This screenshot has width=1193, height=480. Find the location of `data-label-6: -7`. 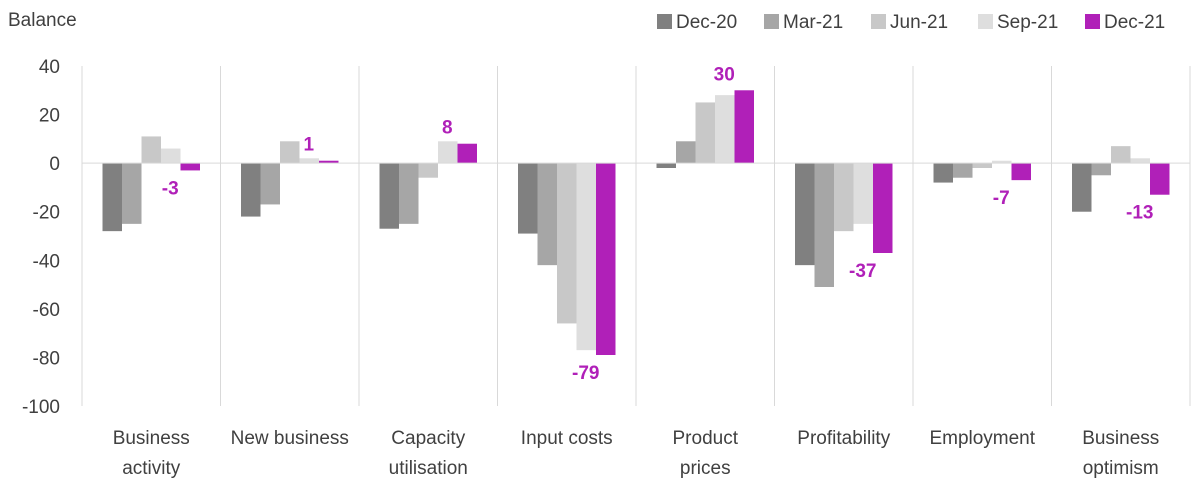

data-label-6: -7 is located at coordinates (1001, 198).